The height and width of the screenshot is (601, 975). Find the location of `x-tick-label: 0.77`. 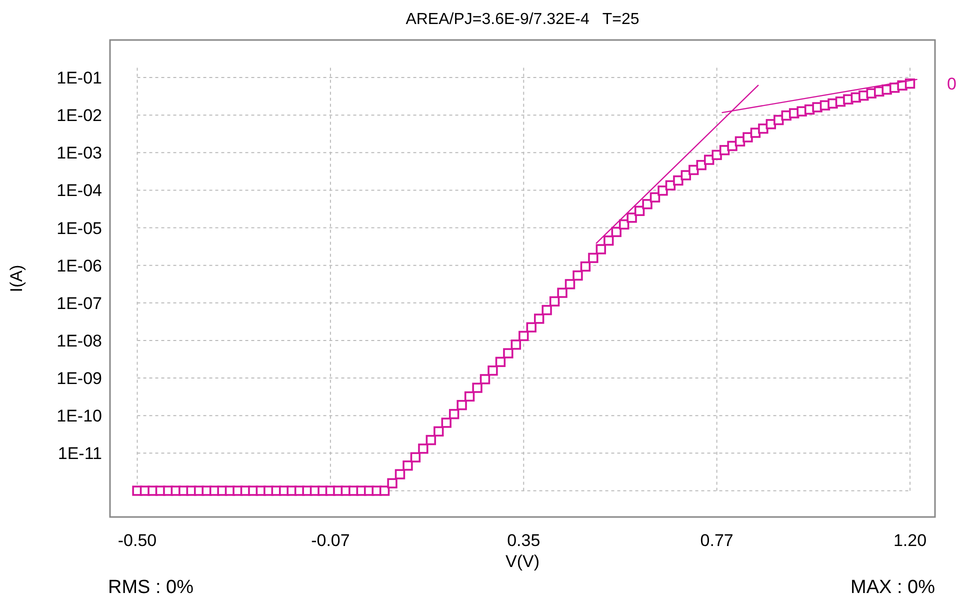

x-tick-label: 0.77 is located at coordinates (717, 540).